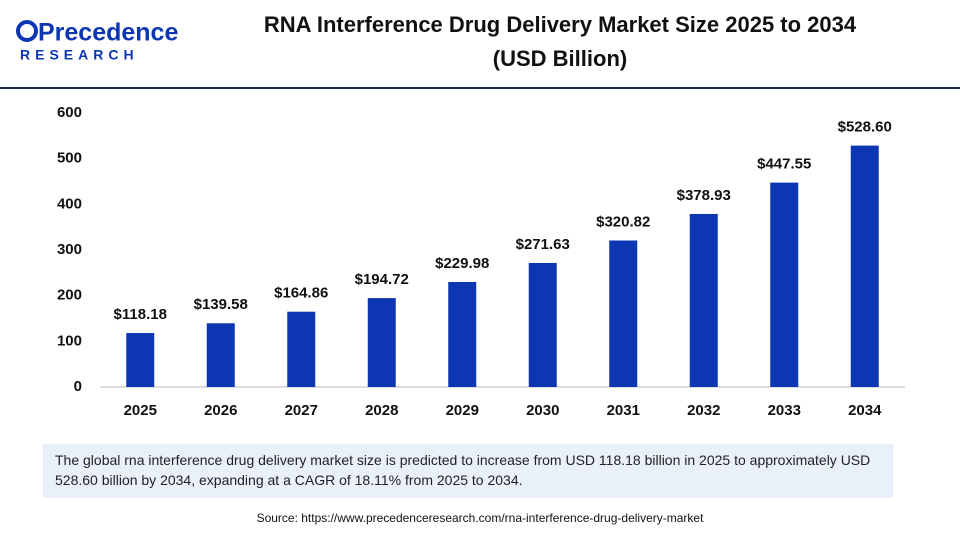 This screenshot has height=540, width=960. Describe the element at coordinates (79, 55) in the screenshot. I see `logo-tagline: RESEARCH` at that location.